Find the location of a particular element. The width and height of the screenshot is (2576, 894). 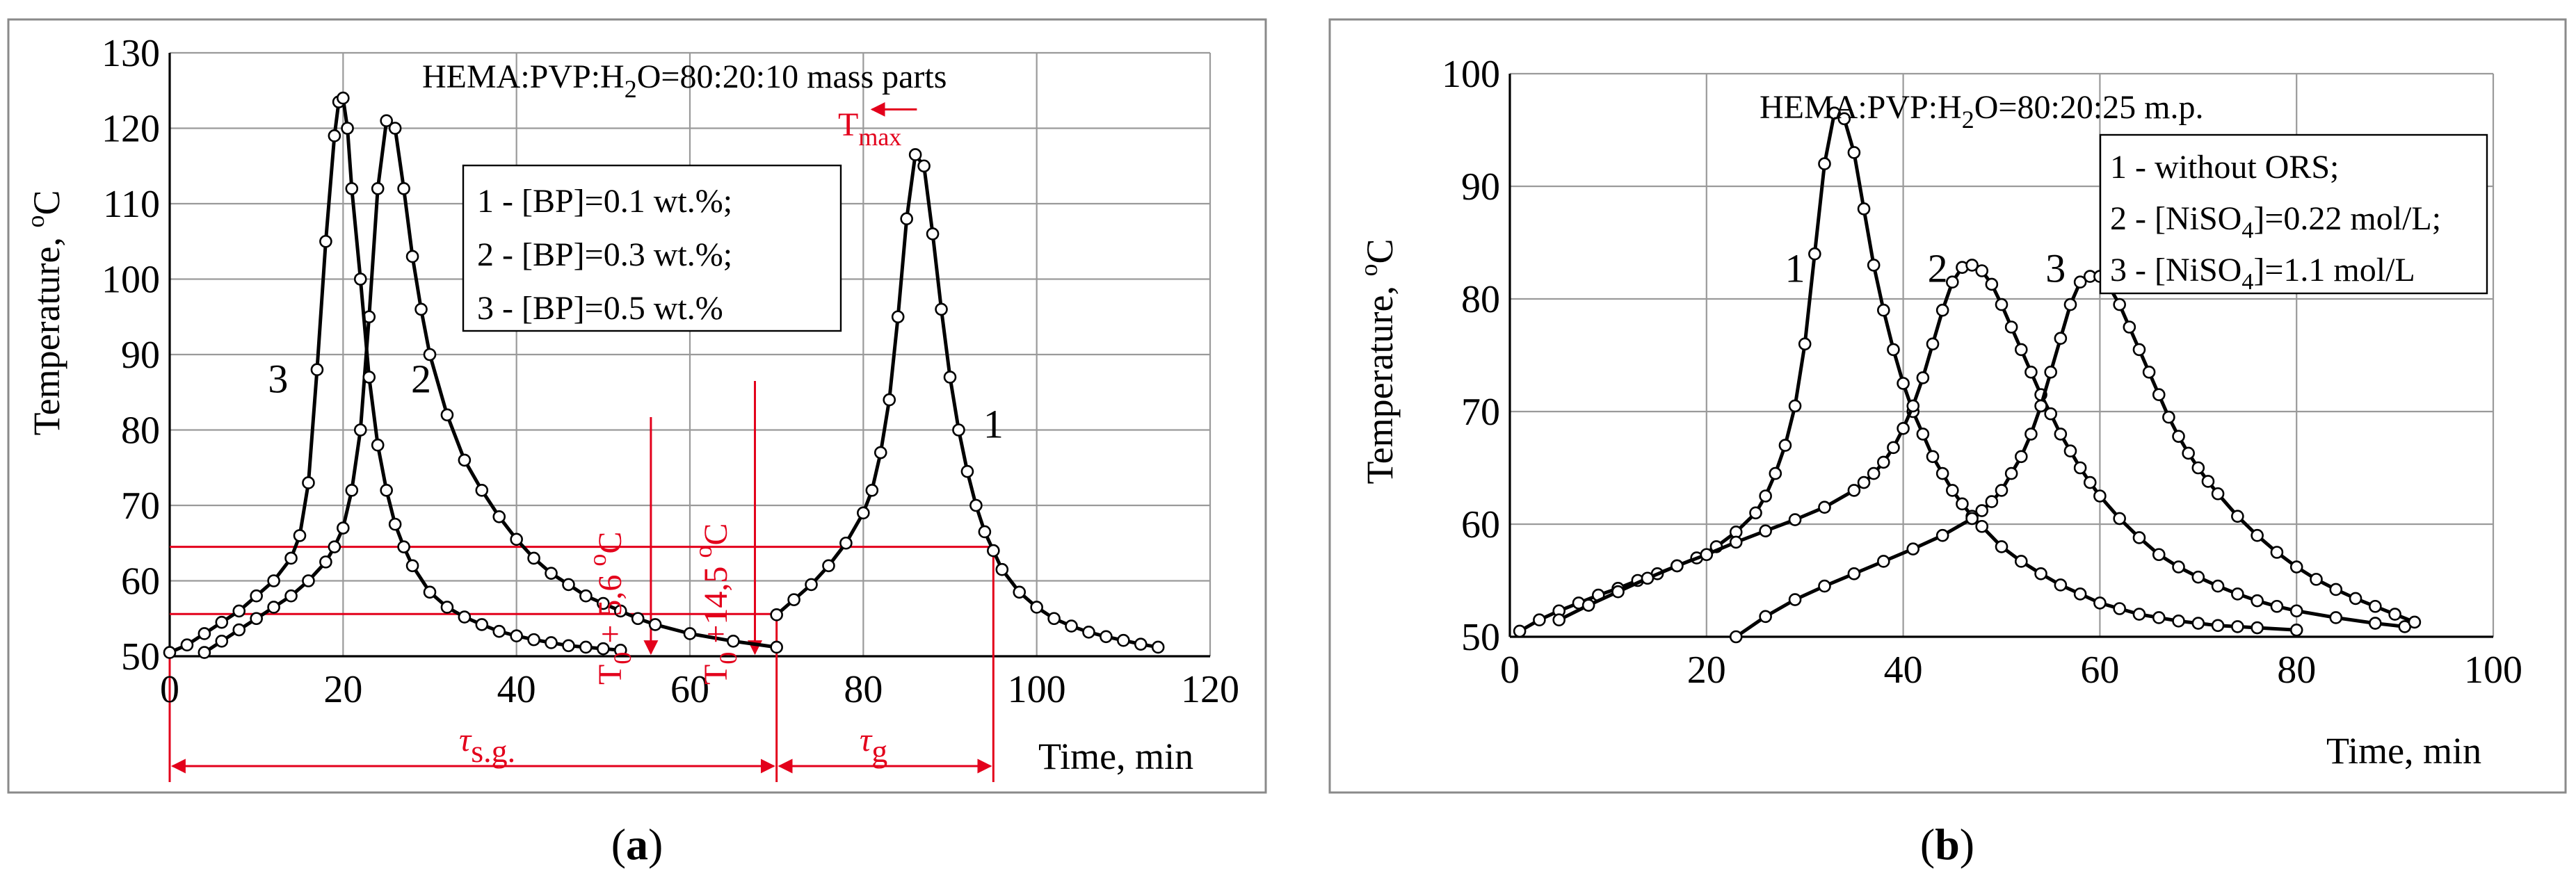

panel-a-ytick-130: 130 is located at coordinates (131, 54).